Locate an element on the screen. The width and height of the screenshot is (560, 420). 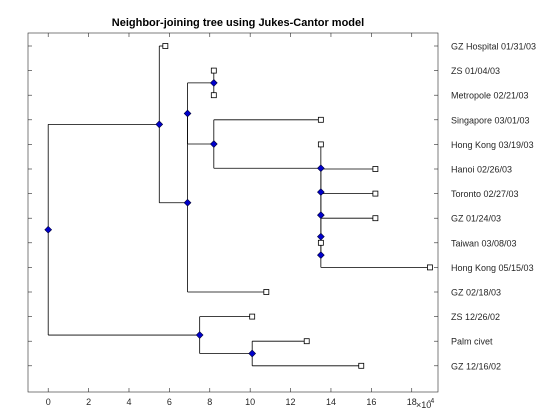
x-tick-label: 10 is located at coordinates (250, 402).